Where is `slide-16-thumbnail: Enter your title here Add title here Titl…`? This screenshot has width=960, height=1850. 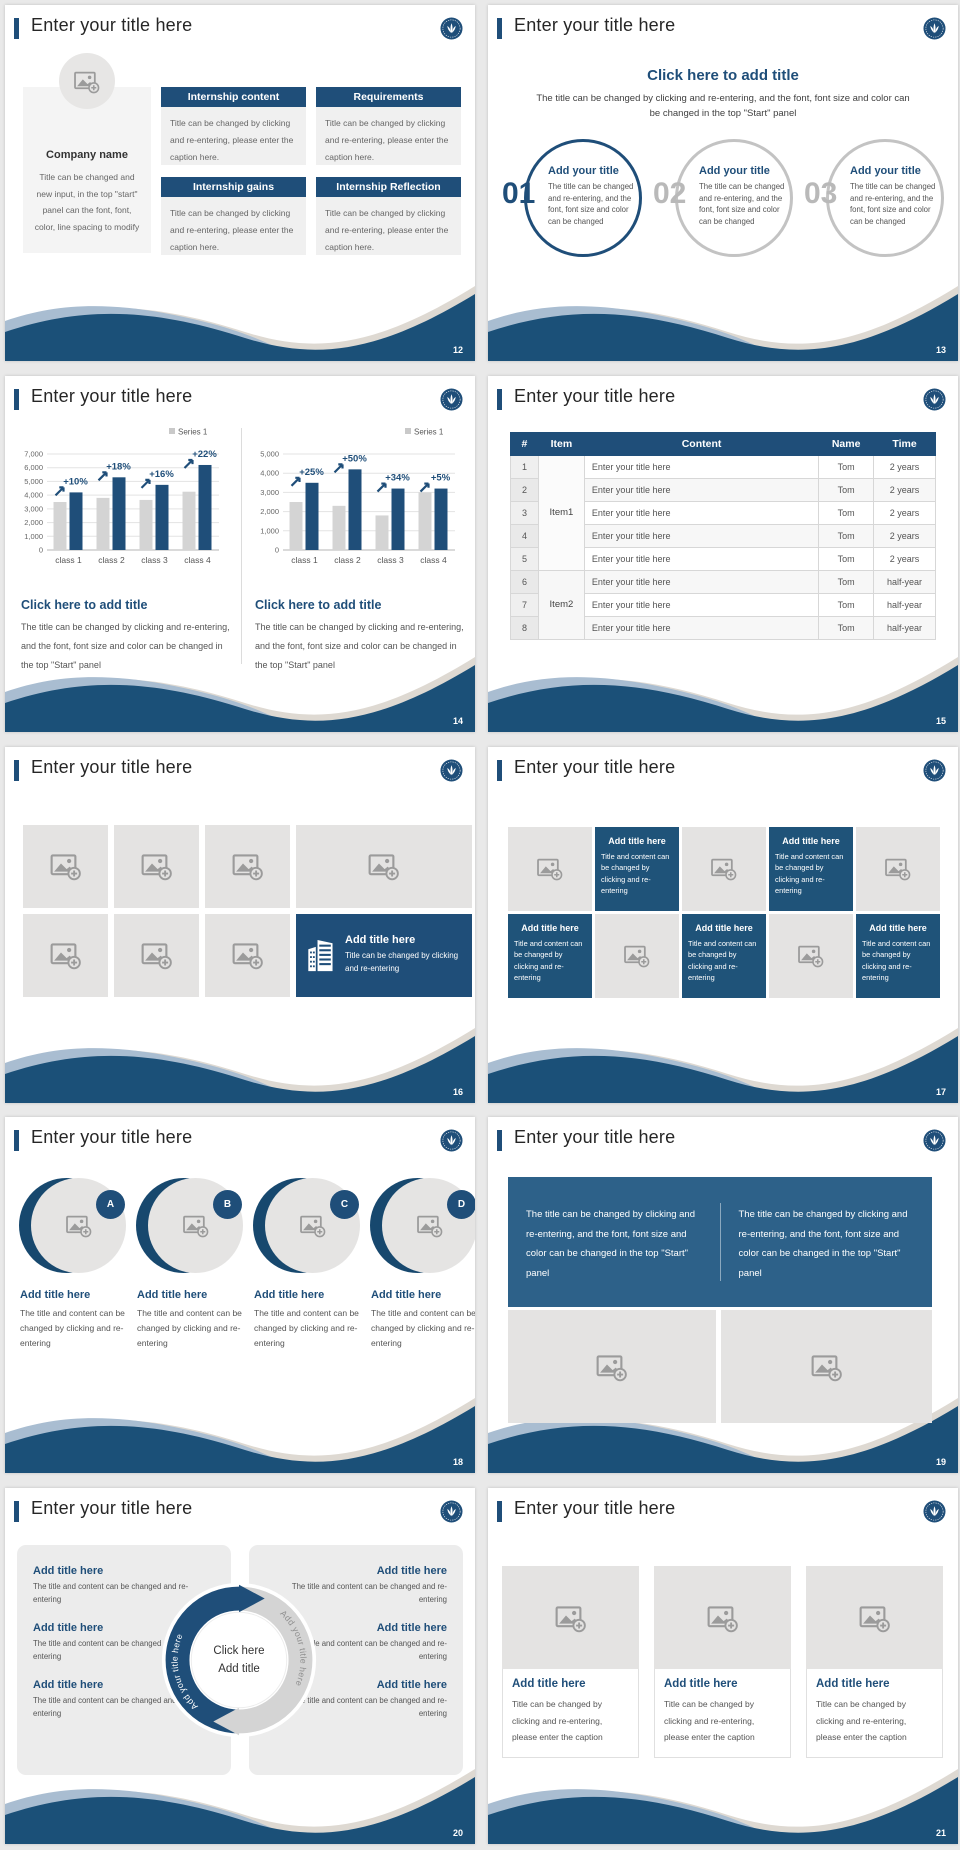
slide-16-thumbnail: Enter your title here Add title here Titl… is located at coordinates (240, 924).